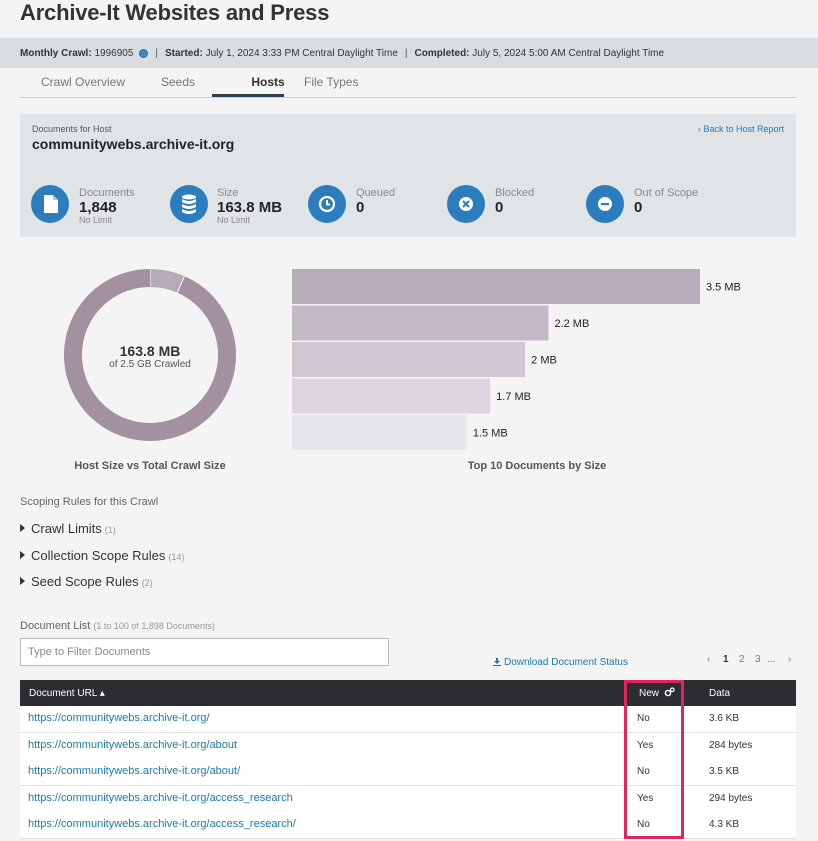 Image resolution: width=818 pixels, height=841 pixels. Describe the element at coordinates (50, 204) in the screenshot. I see `document-icon` at that location.